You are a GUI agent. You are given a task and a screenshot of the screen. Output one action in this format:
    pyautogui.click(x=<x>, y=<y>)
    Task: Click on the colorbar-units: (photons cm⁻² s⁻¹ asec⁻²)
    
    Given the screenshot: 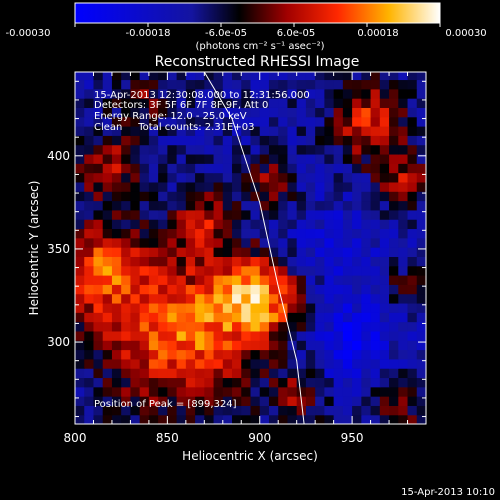 What is the action you would take?
    pyautogui.click(x=259, y=46)
    